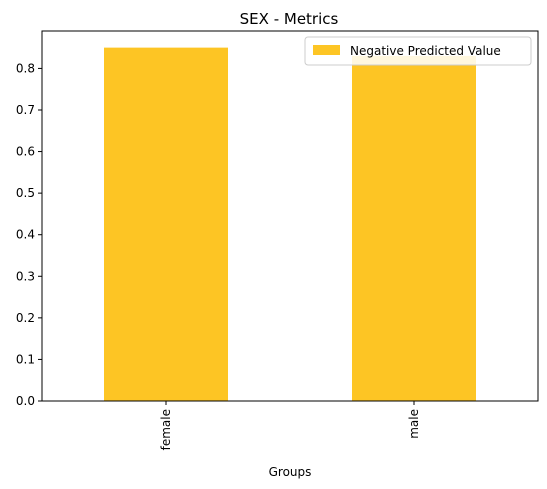 Image resolution: width=547 pixels, height=489 pixels. Describe the element at coordinates (290, 472) in the screenshot. I see `x-axis-label: Groups` at that location.